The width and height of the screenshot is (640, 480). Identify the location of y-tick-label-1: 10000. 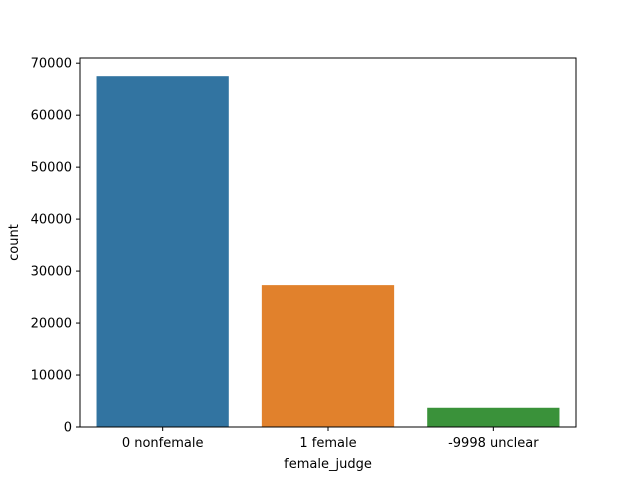
(51, 376).